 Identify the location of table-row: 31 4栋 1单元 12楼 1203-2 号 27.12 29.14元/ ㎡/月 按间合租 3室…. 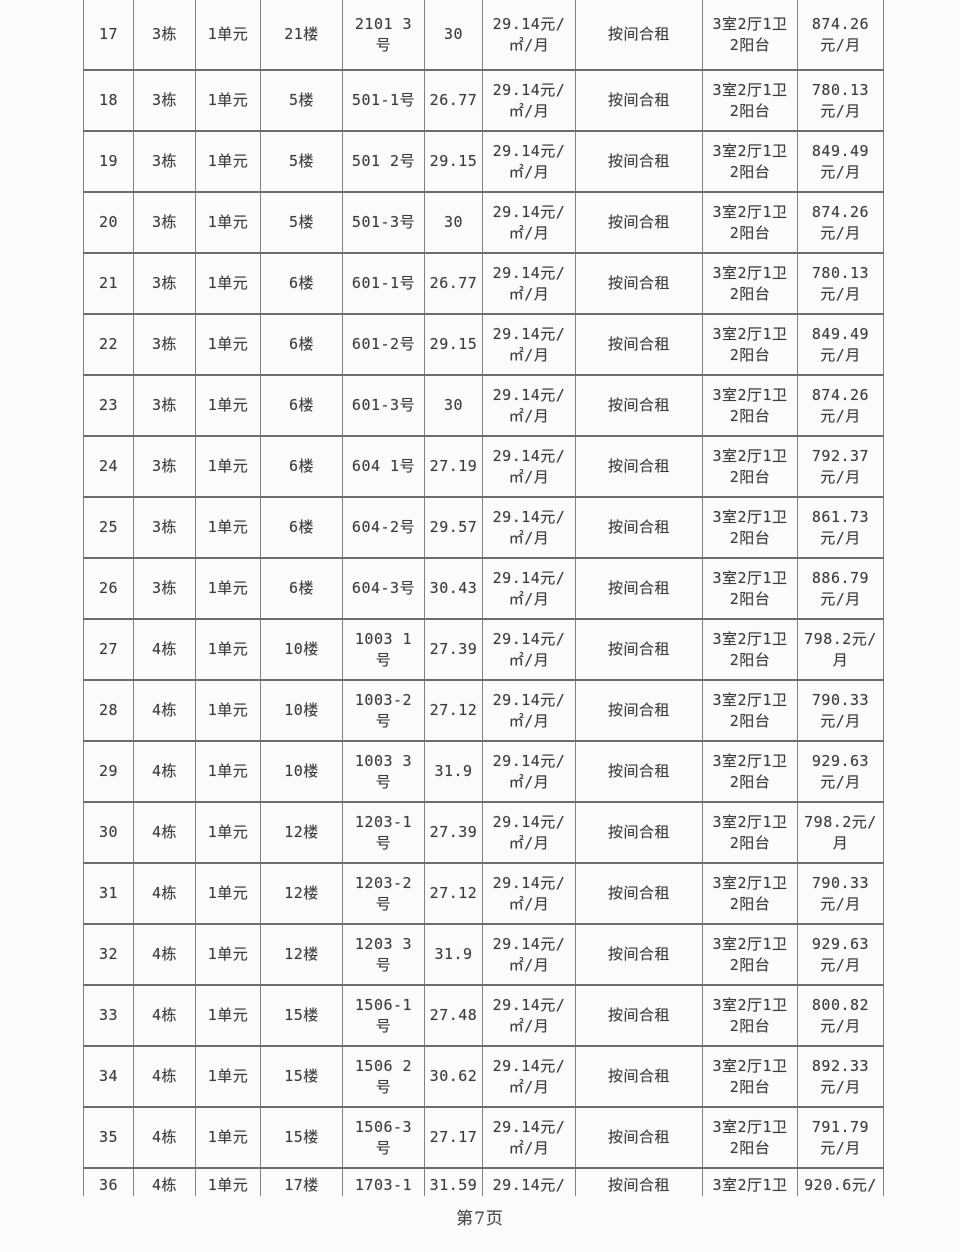
(483, 893).